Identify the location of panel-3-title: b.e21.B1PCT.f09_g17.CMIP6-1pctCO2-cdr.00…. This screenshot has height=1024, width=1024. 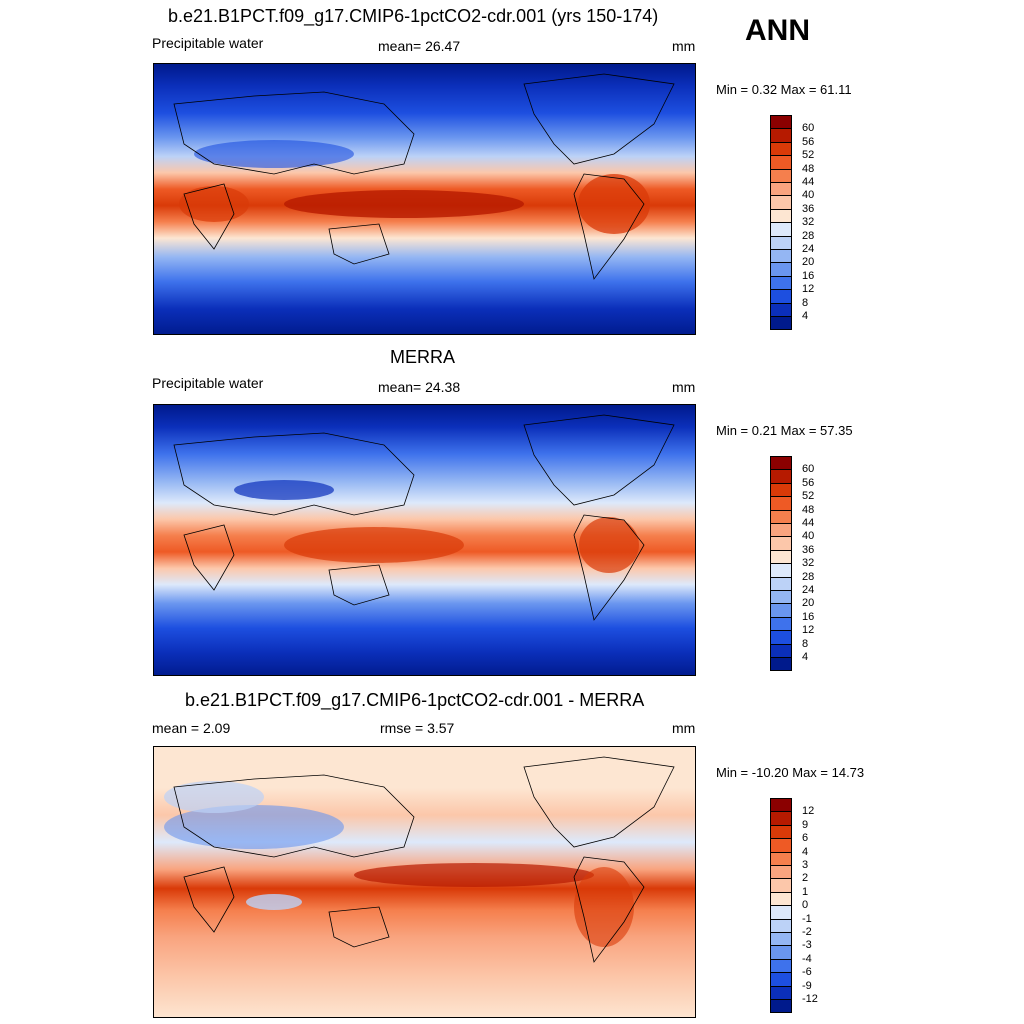
(415, 700).